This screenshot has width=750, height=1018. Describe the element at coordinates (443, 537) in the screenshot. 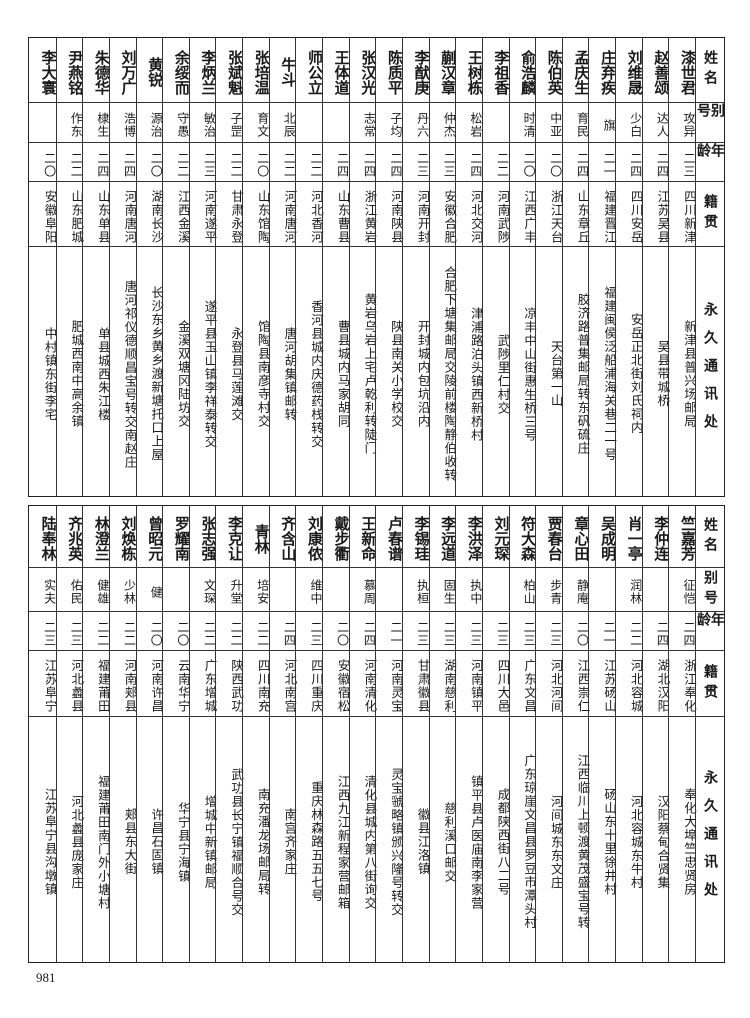

I see `person-name: 李远道` at that location.